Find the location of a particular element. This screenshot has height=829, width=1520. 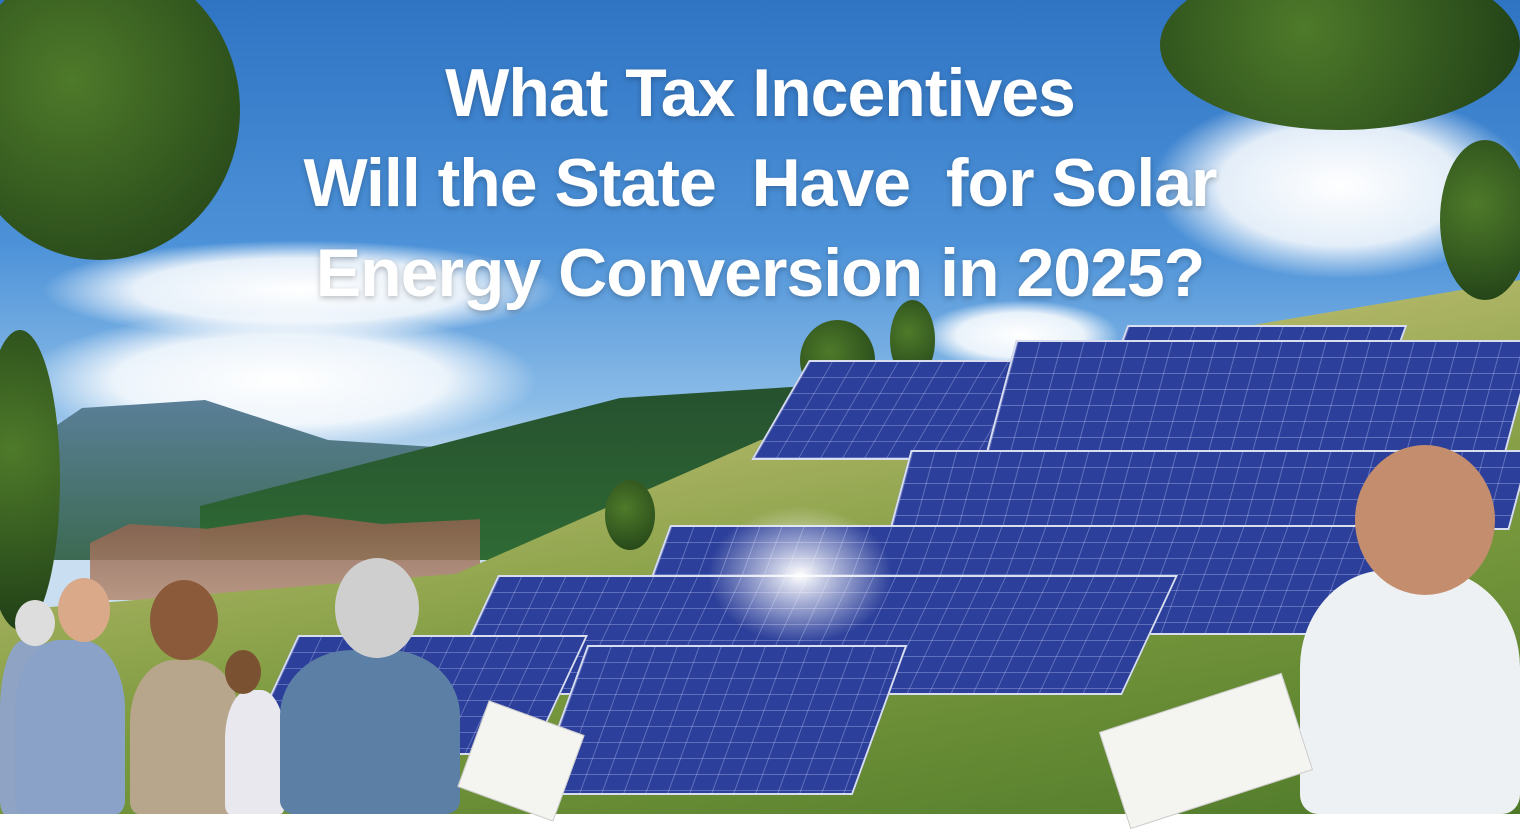

headline-line: Will the State Have for Solar is located at coordinates (760, 183).